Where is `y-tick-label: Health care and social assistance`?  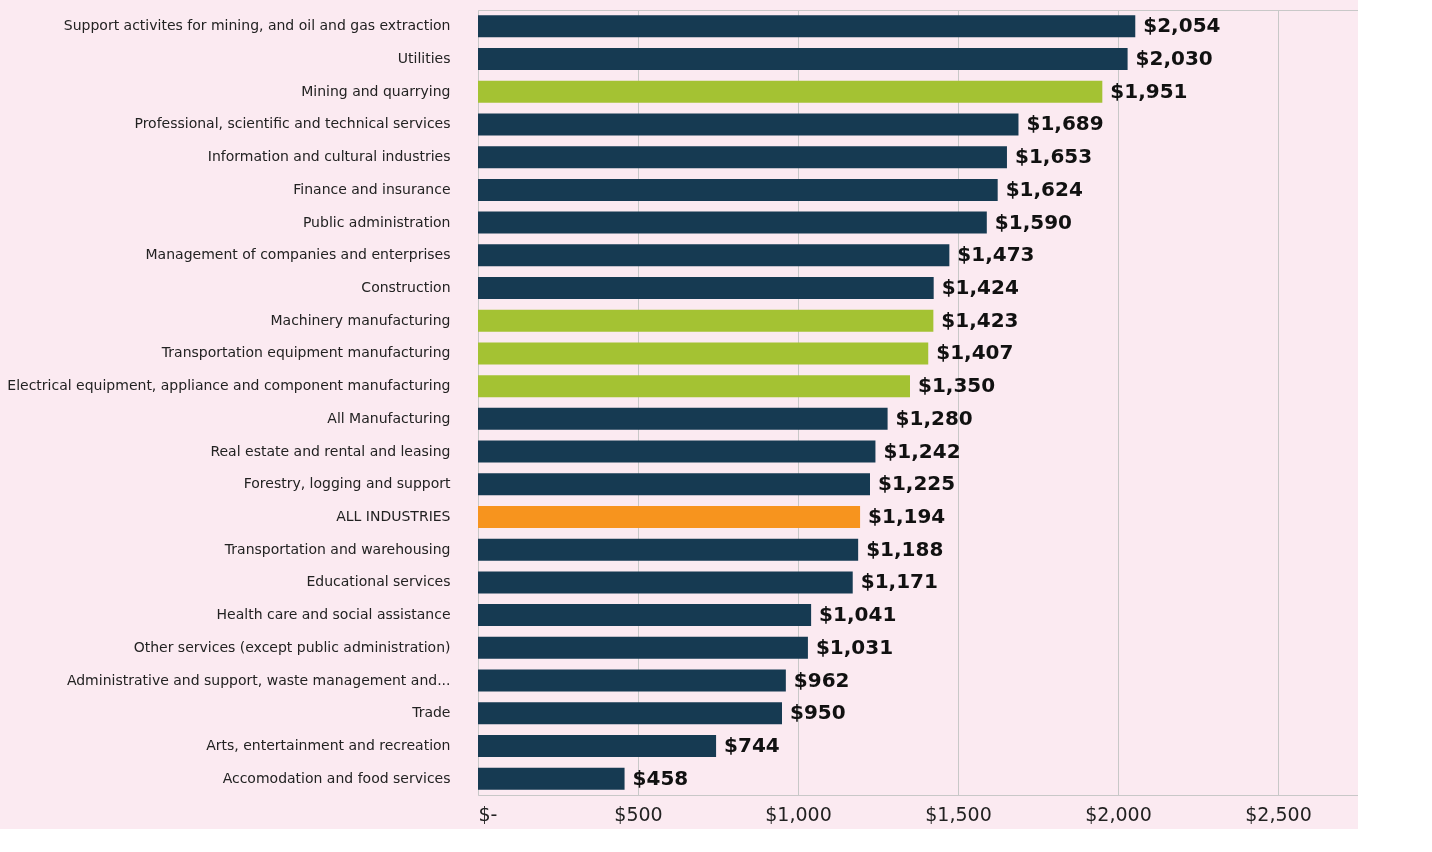
y-tick-label: Health care and social assistance is located at coordinates (333, 614).